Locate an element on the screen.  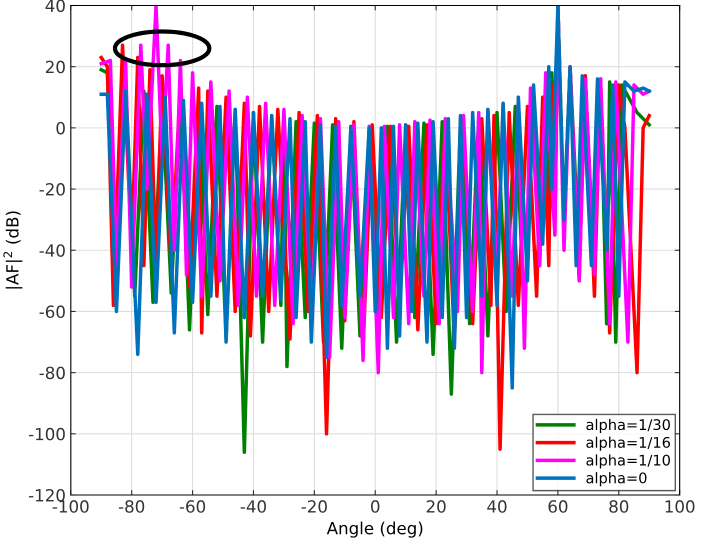
y-tick-label: -20 is located at coordinates (52, 189).